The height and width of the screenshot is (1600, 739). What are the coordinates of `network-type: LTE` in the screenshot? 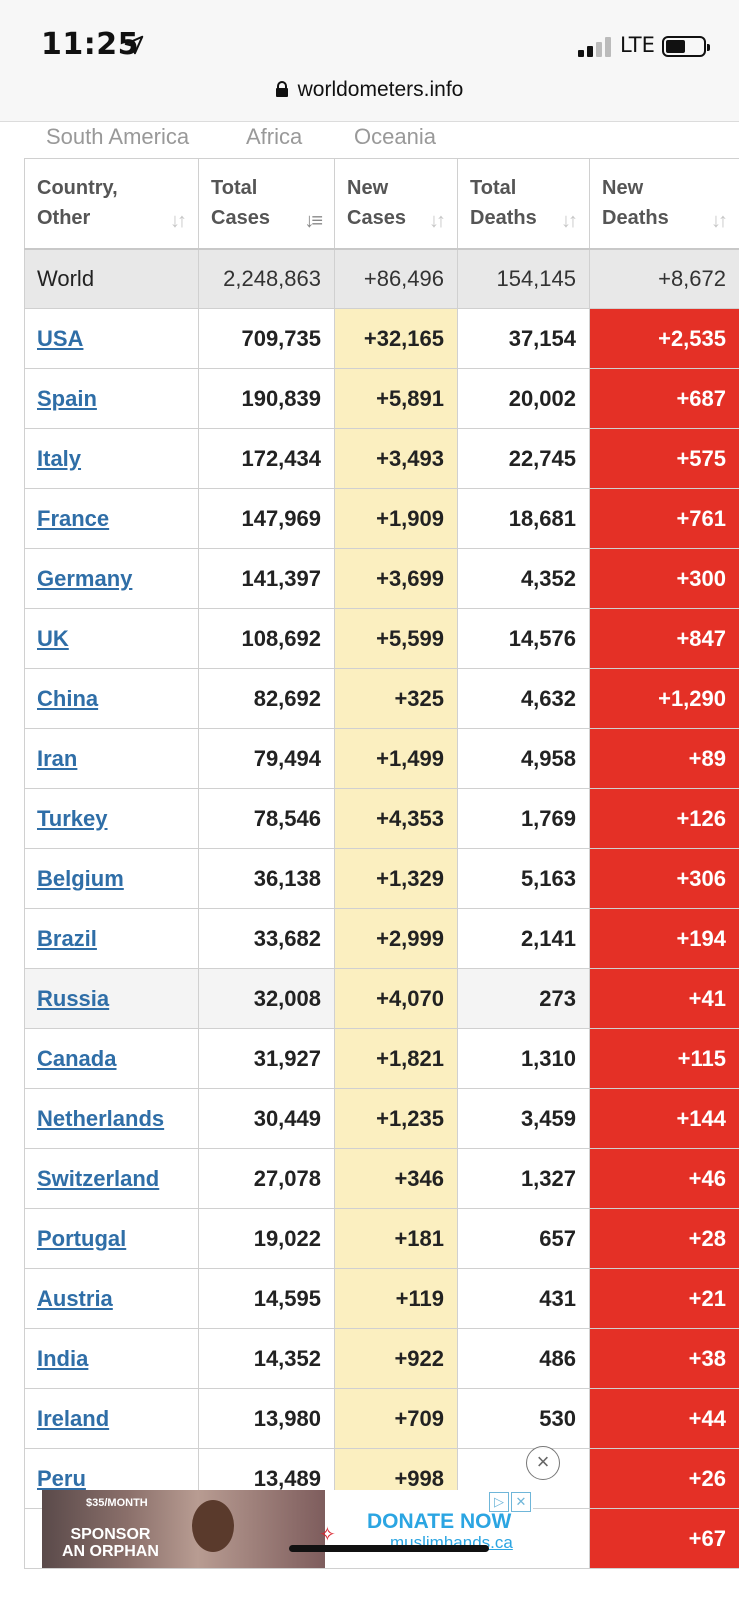 It's located at (637, 45).